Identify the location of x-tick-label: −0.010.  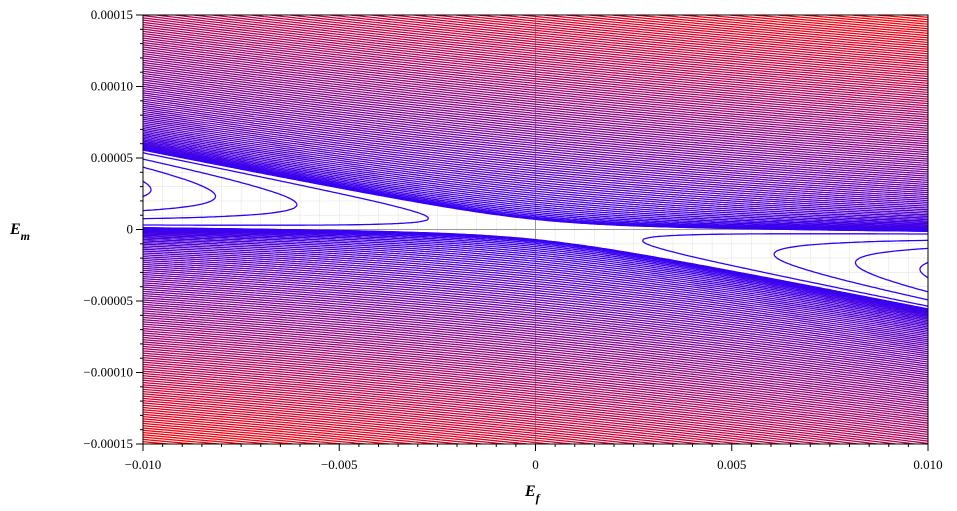
(143, 464).